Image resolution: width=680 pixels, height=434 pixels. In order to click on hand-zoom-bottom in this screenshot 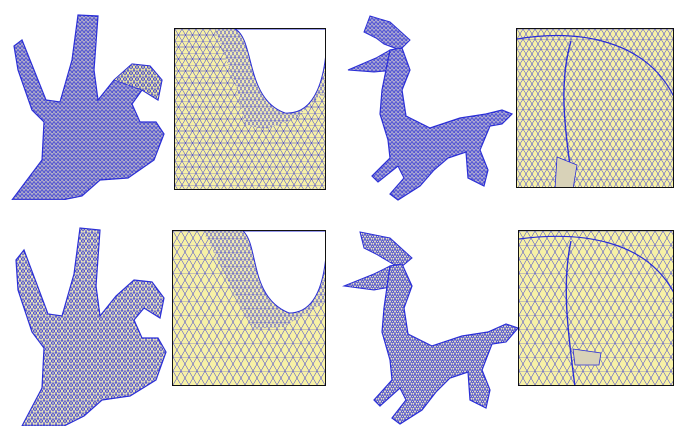, I will do `click(249, 308)`.